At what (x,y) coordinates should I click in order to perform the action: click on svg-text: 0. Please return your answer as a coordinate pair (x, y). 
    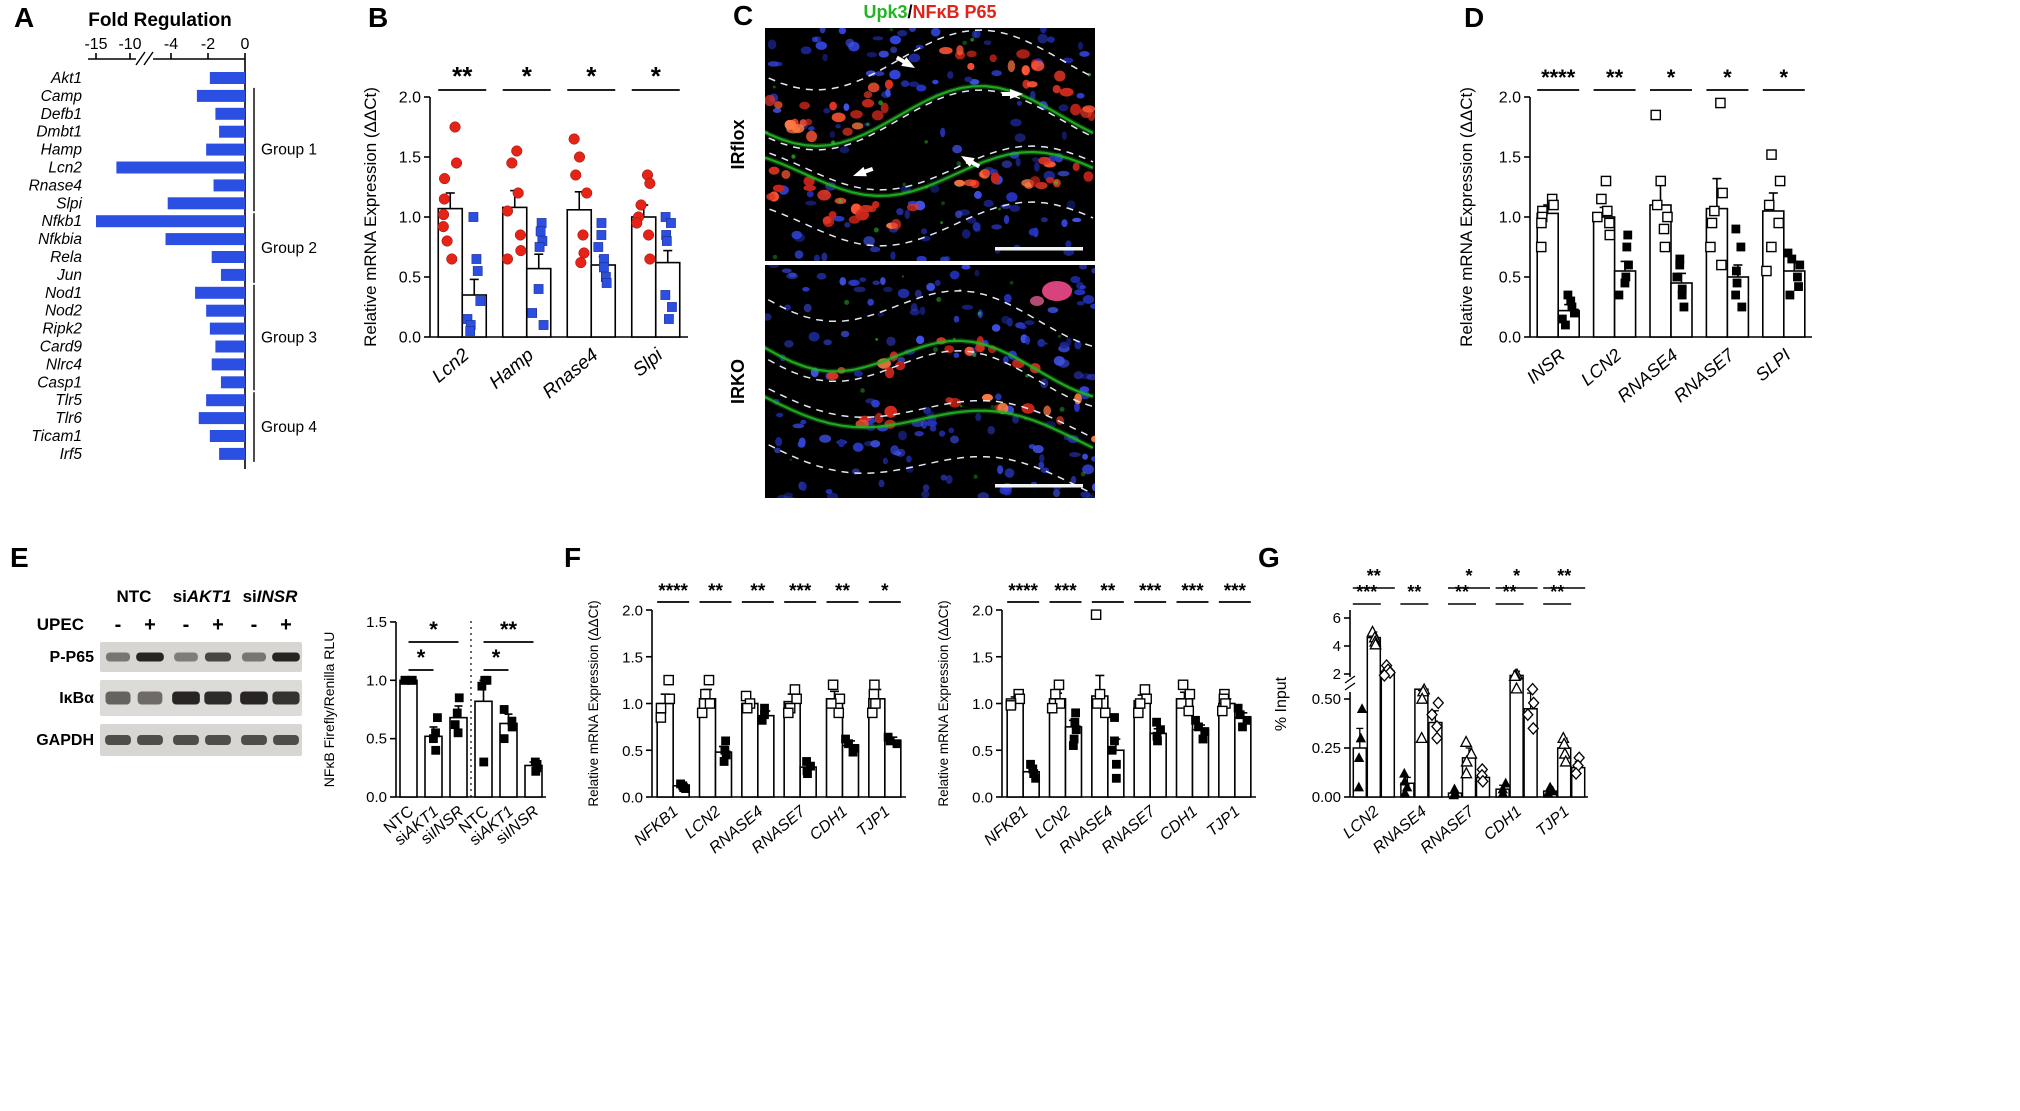
    Looking at the image, I should click on (245, 44).